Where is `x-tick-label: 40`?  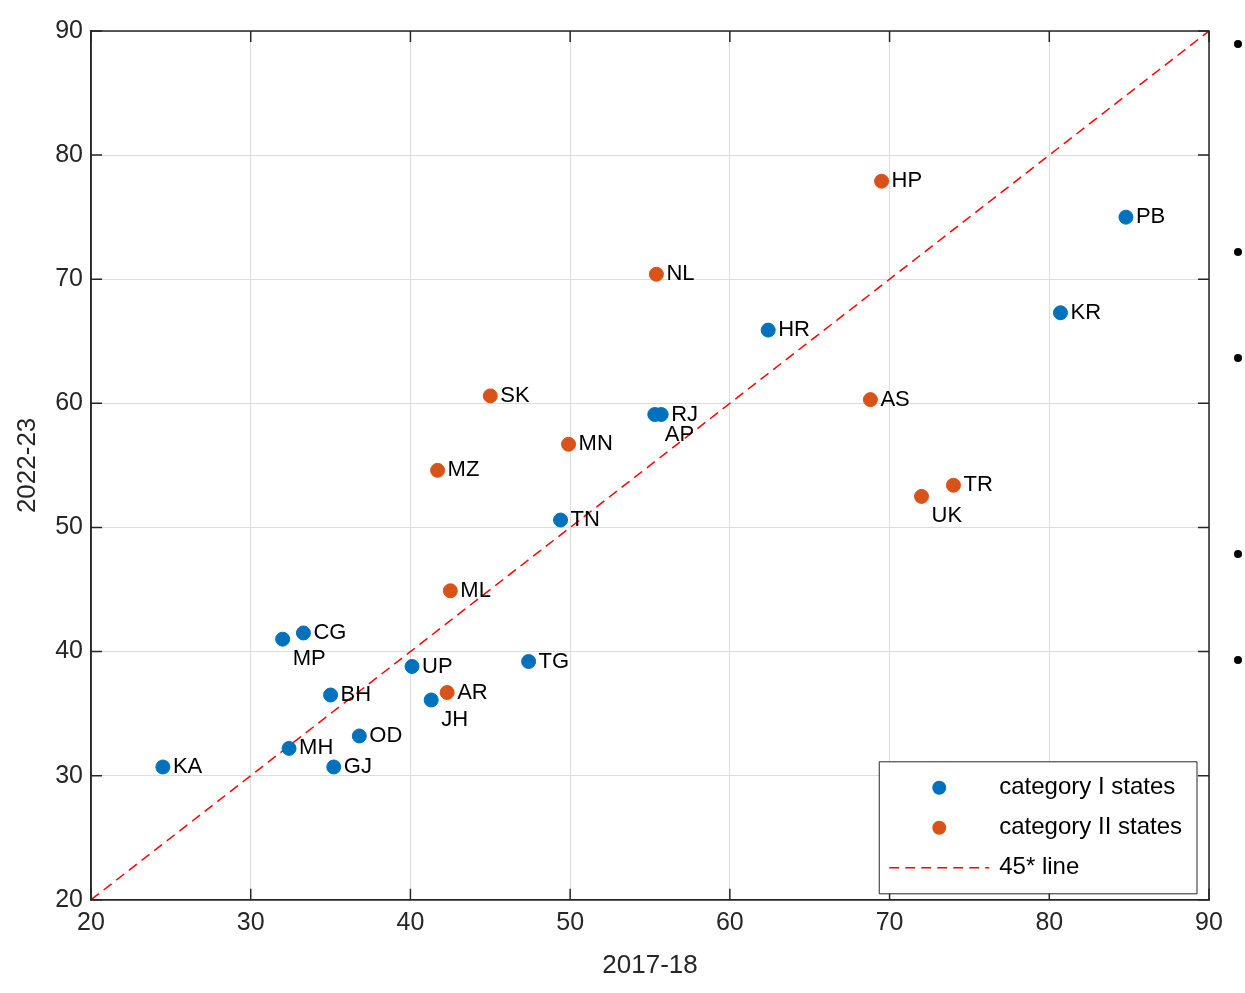
x-tick-label: 40 is located at coordinates (410, 920).